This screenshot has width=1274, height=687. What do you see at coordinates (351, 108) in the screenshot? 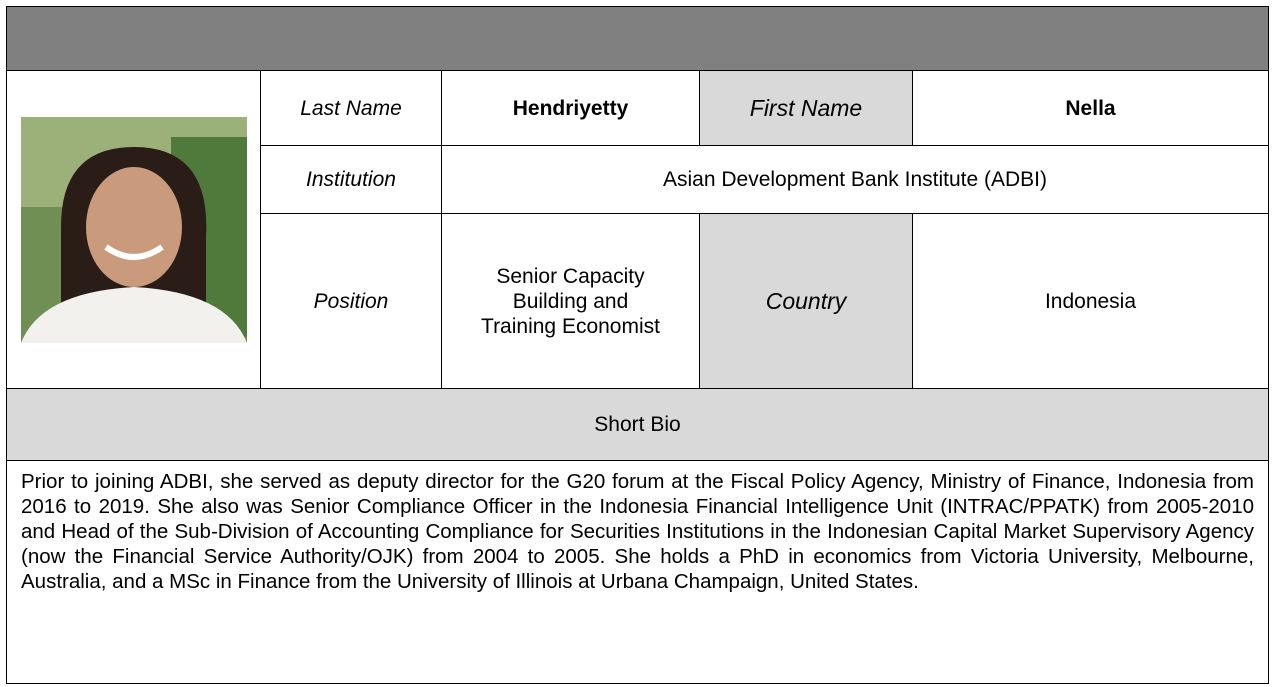
I see `label: Last Name` at bounding box center [351, 108].